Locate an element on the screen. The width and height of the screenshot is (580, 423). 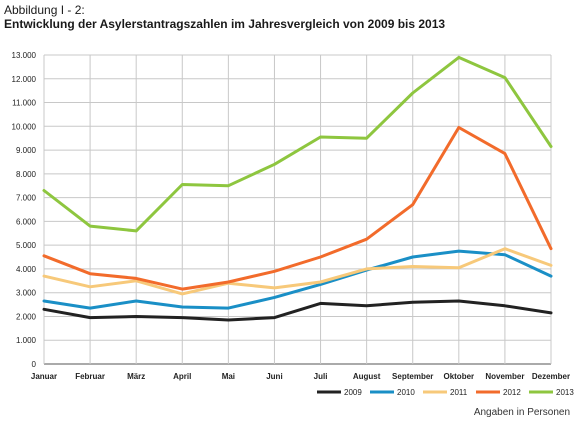
y-tick-label: 6.000 is located at coordinates (26, 221).